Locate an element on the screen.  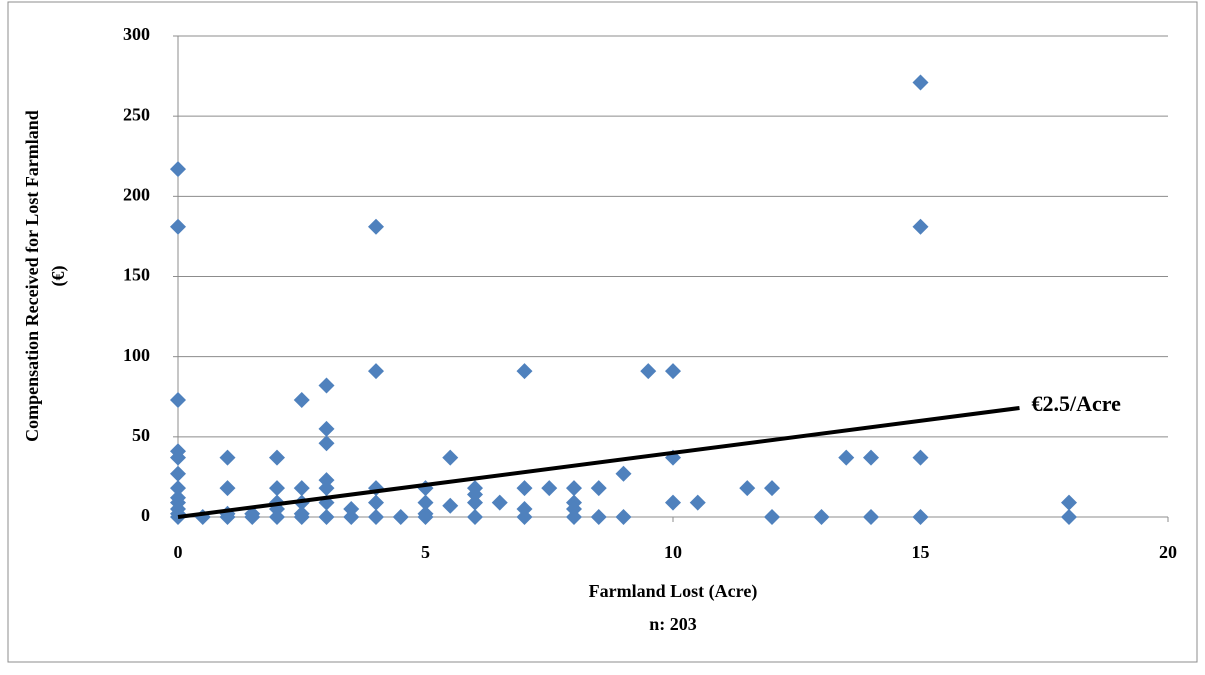
y-tick-label: 0 is located at coordinates (145, 515).